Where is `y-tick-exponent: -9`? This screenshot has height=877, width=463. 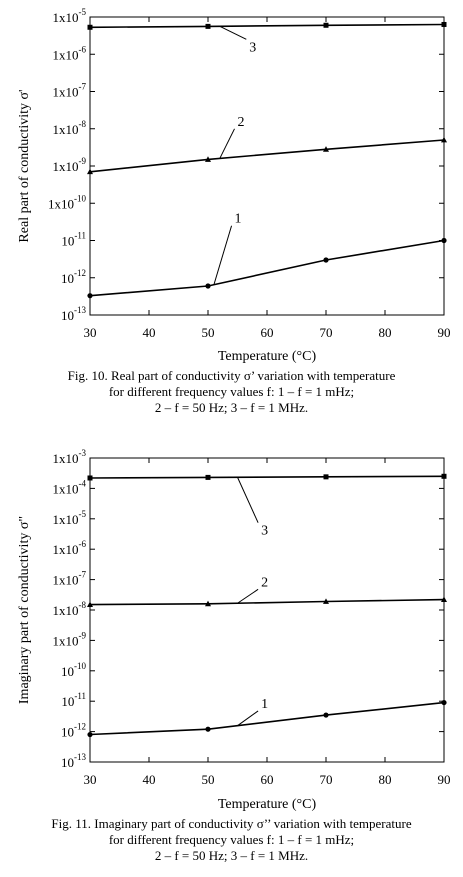
y-tick-exponent: -9 is located at coordinates (83, 635).